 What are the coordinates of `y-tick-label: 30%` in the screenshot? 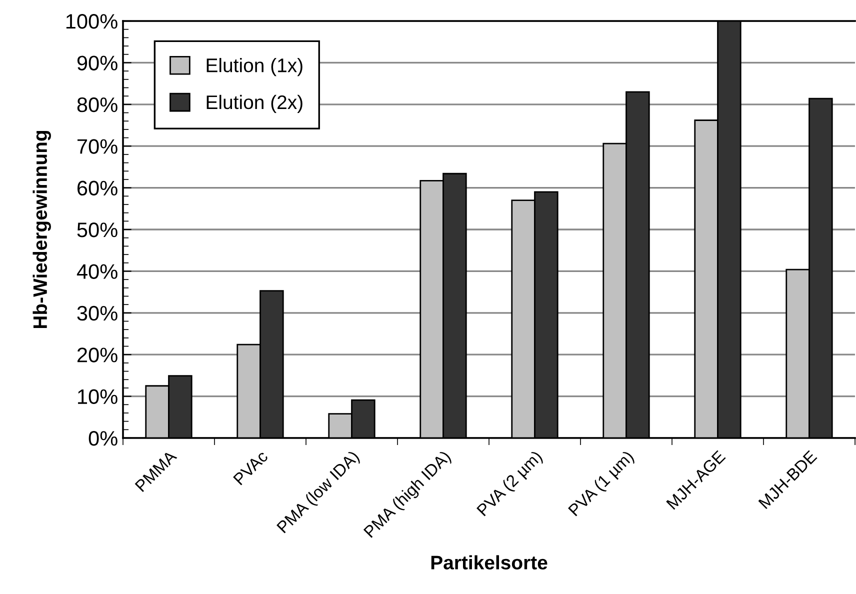 It's located at (97, 313).